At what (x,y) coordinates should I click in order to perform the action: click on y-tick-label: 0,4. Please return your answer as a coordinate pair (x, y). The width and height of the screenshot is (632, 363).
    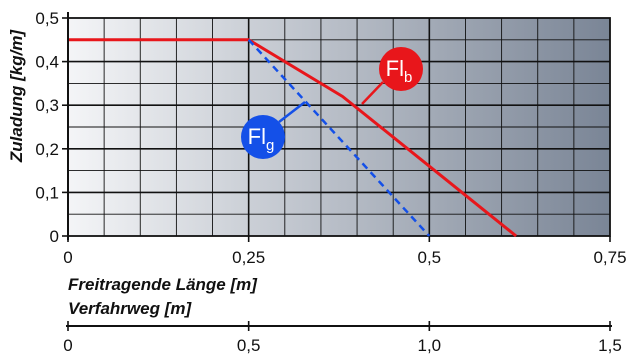
    Looking at the image, I should click on (47, 62).